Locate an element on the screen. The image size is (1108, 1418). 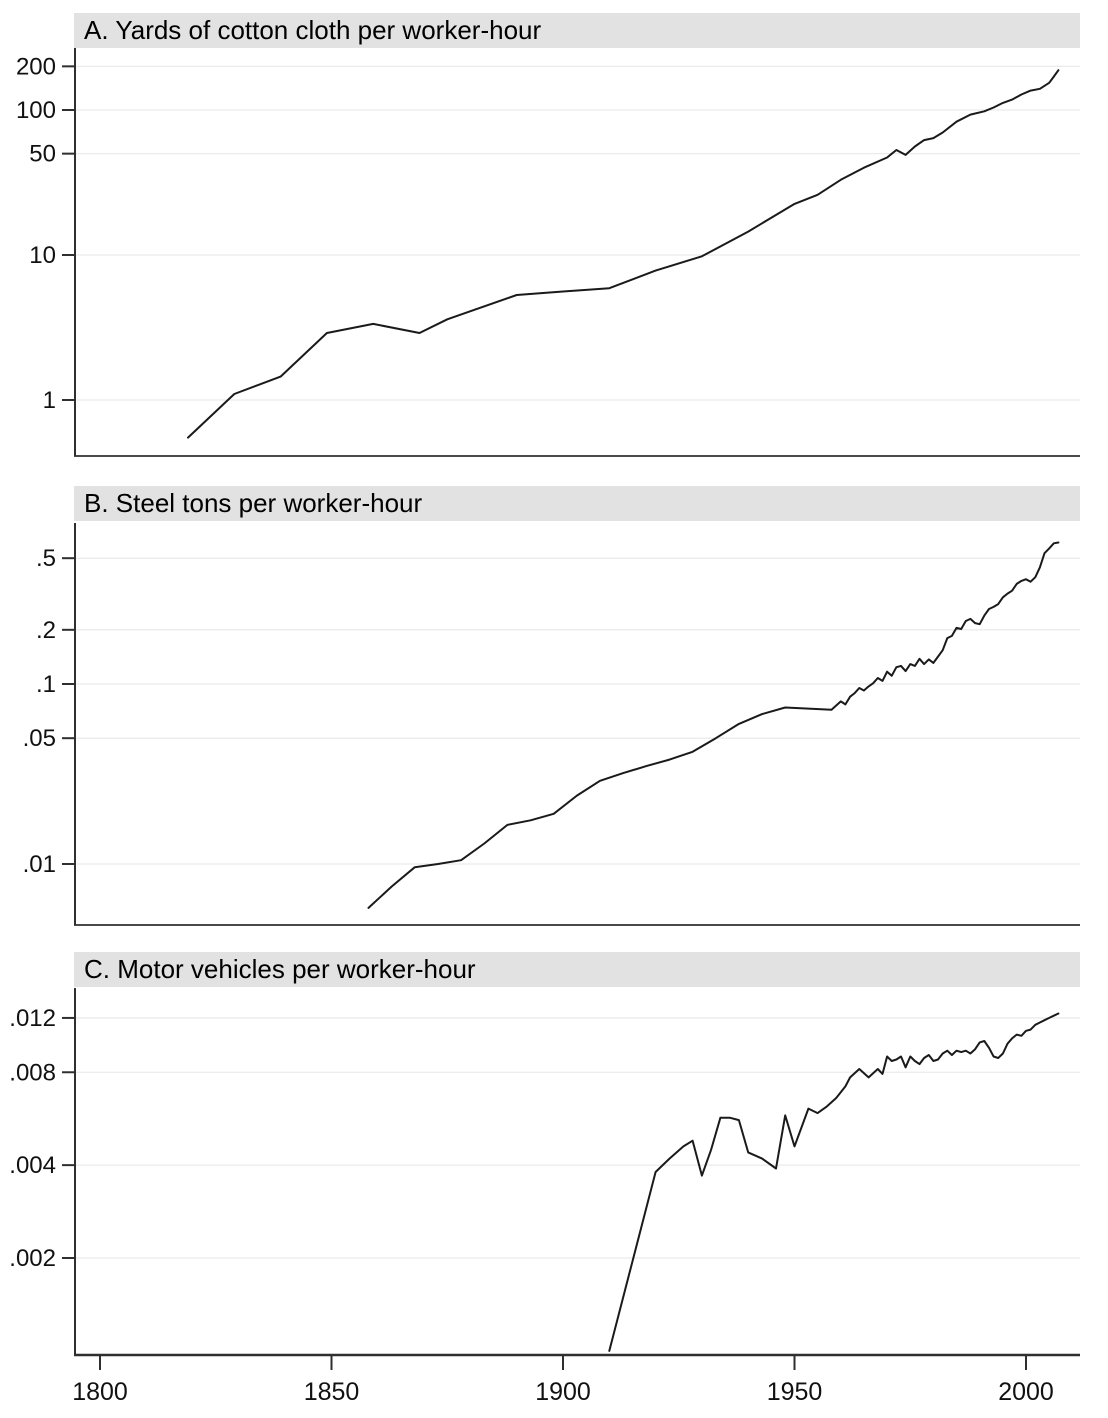
y-tick-label: .01 is located at coordinates (39, 864).